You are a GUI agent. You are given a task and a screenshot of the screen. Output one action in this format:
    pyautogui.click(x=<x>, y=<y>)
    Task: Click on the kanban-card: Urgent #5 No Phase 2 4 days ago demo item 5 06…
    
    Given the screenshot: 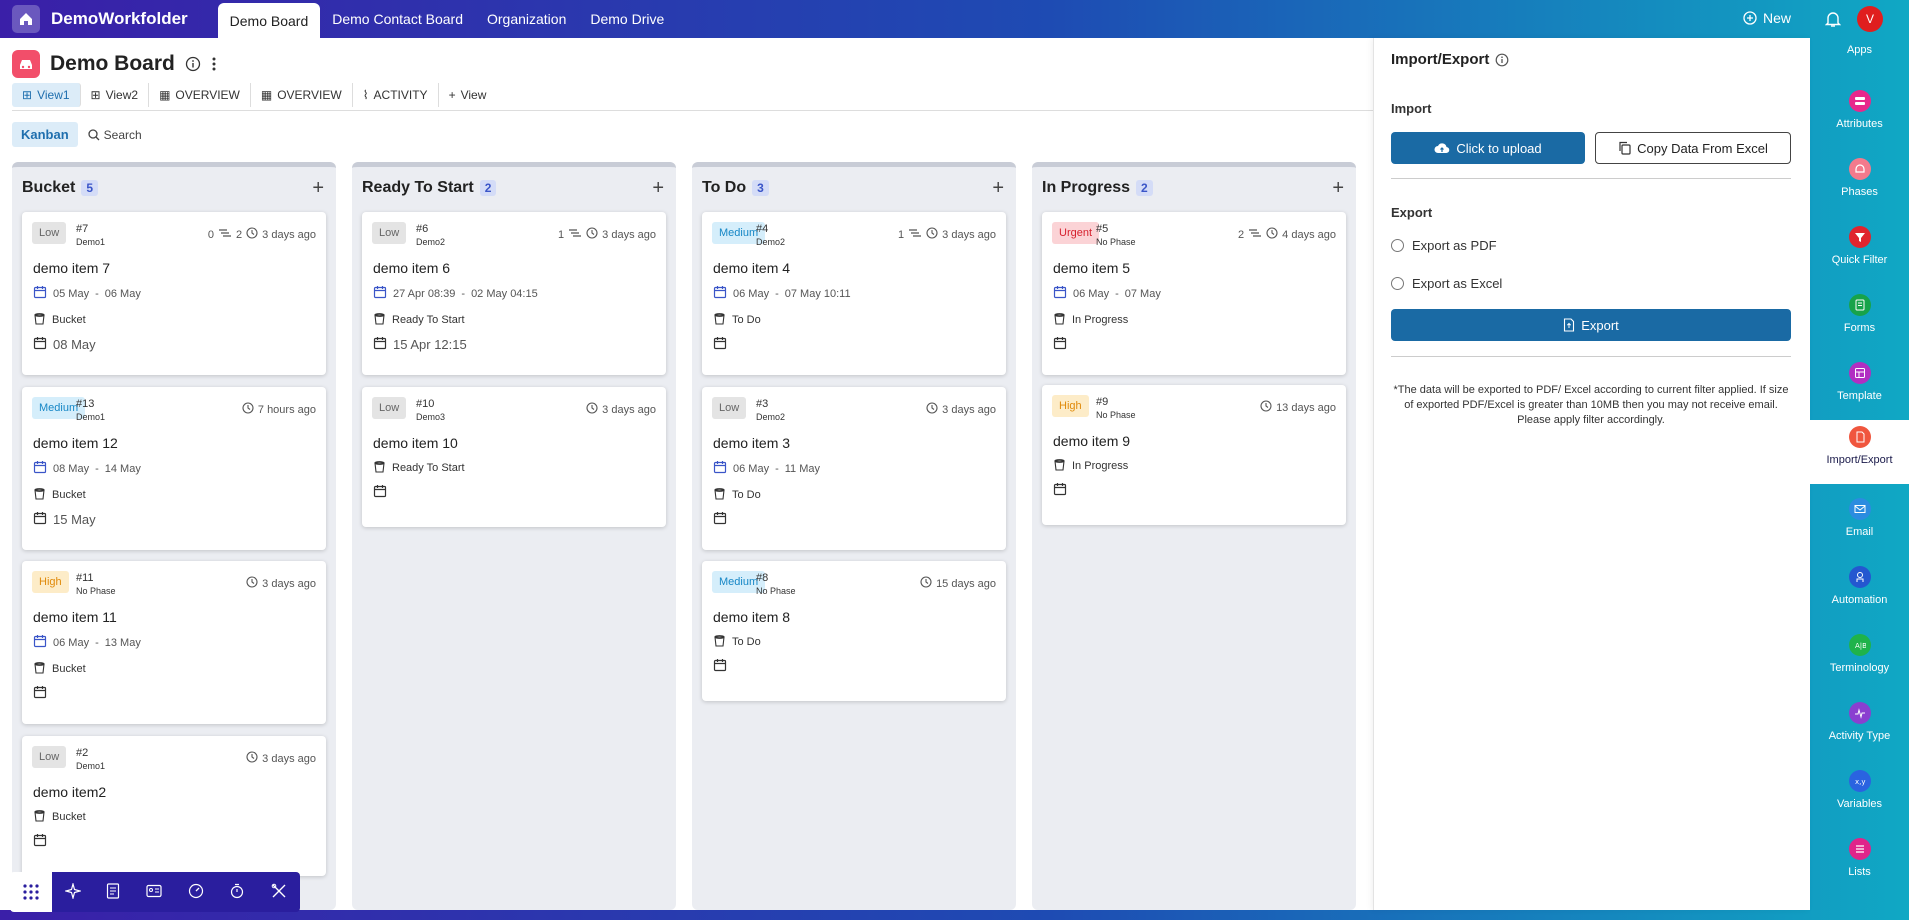 What is the action you would take?
    pyautogui.click(x=1194, y=293)
    